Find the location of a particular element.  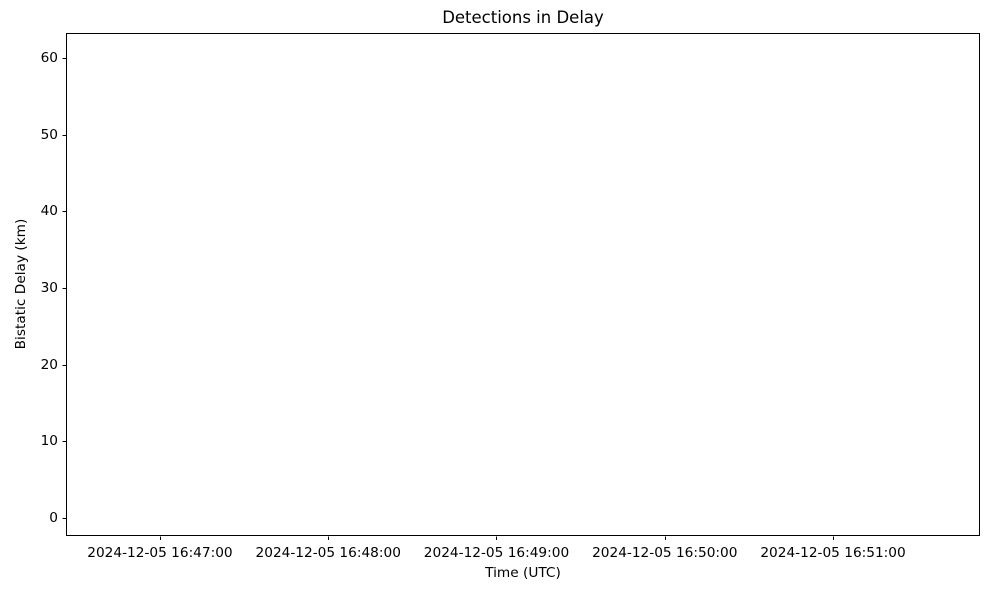

x-axis-label: Time (UTC) is located at coordinates (523, 573).